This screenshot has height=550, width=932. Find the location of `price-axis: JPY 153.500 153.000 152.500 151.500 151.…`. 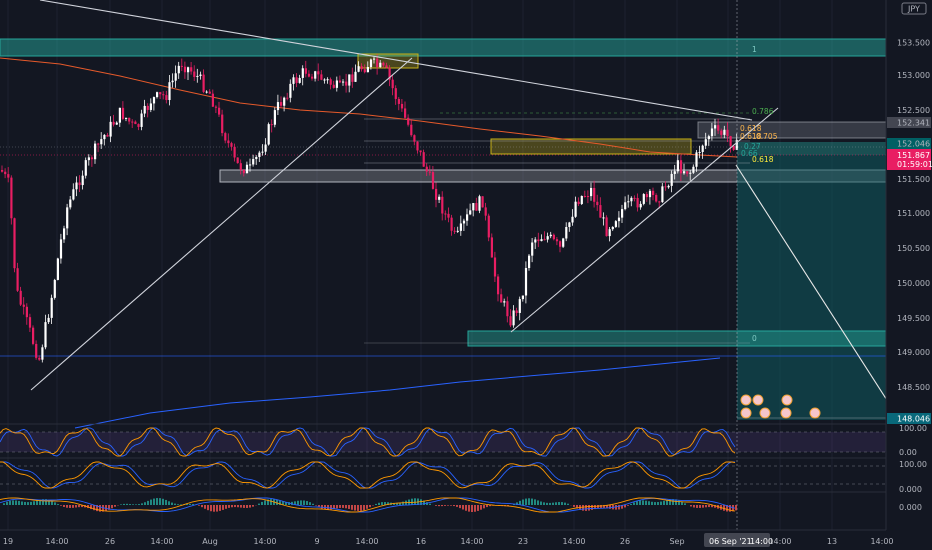

price-axis: JPY 153.500 153.000 152.500 151.500 151.… is located at coordinates (908, 265).